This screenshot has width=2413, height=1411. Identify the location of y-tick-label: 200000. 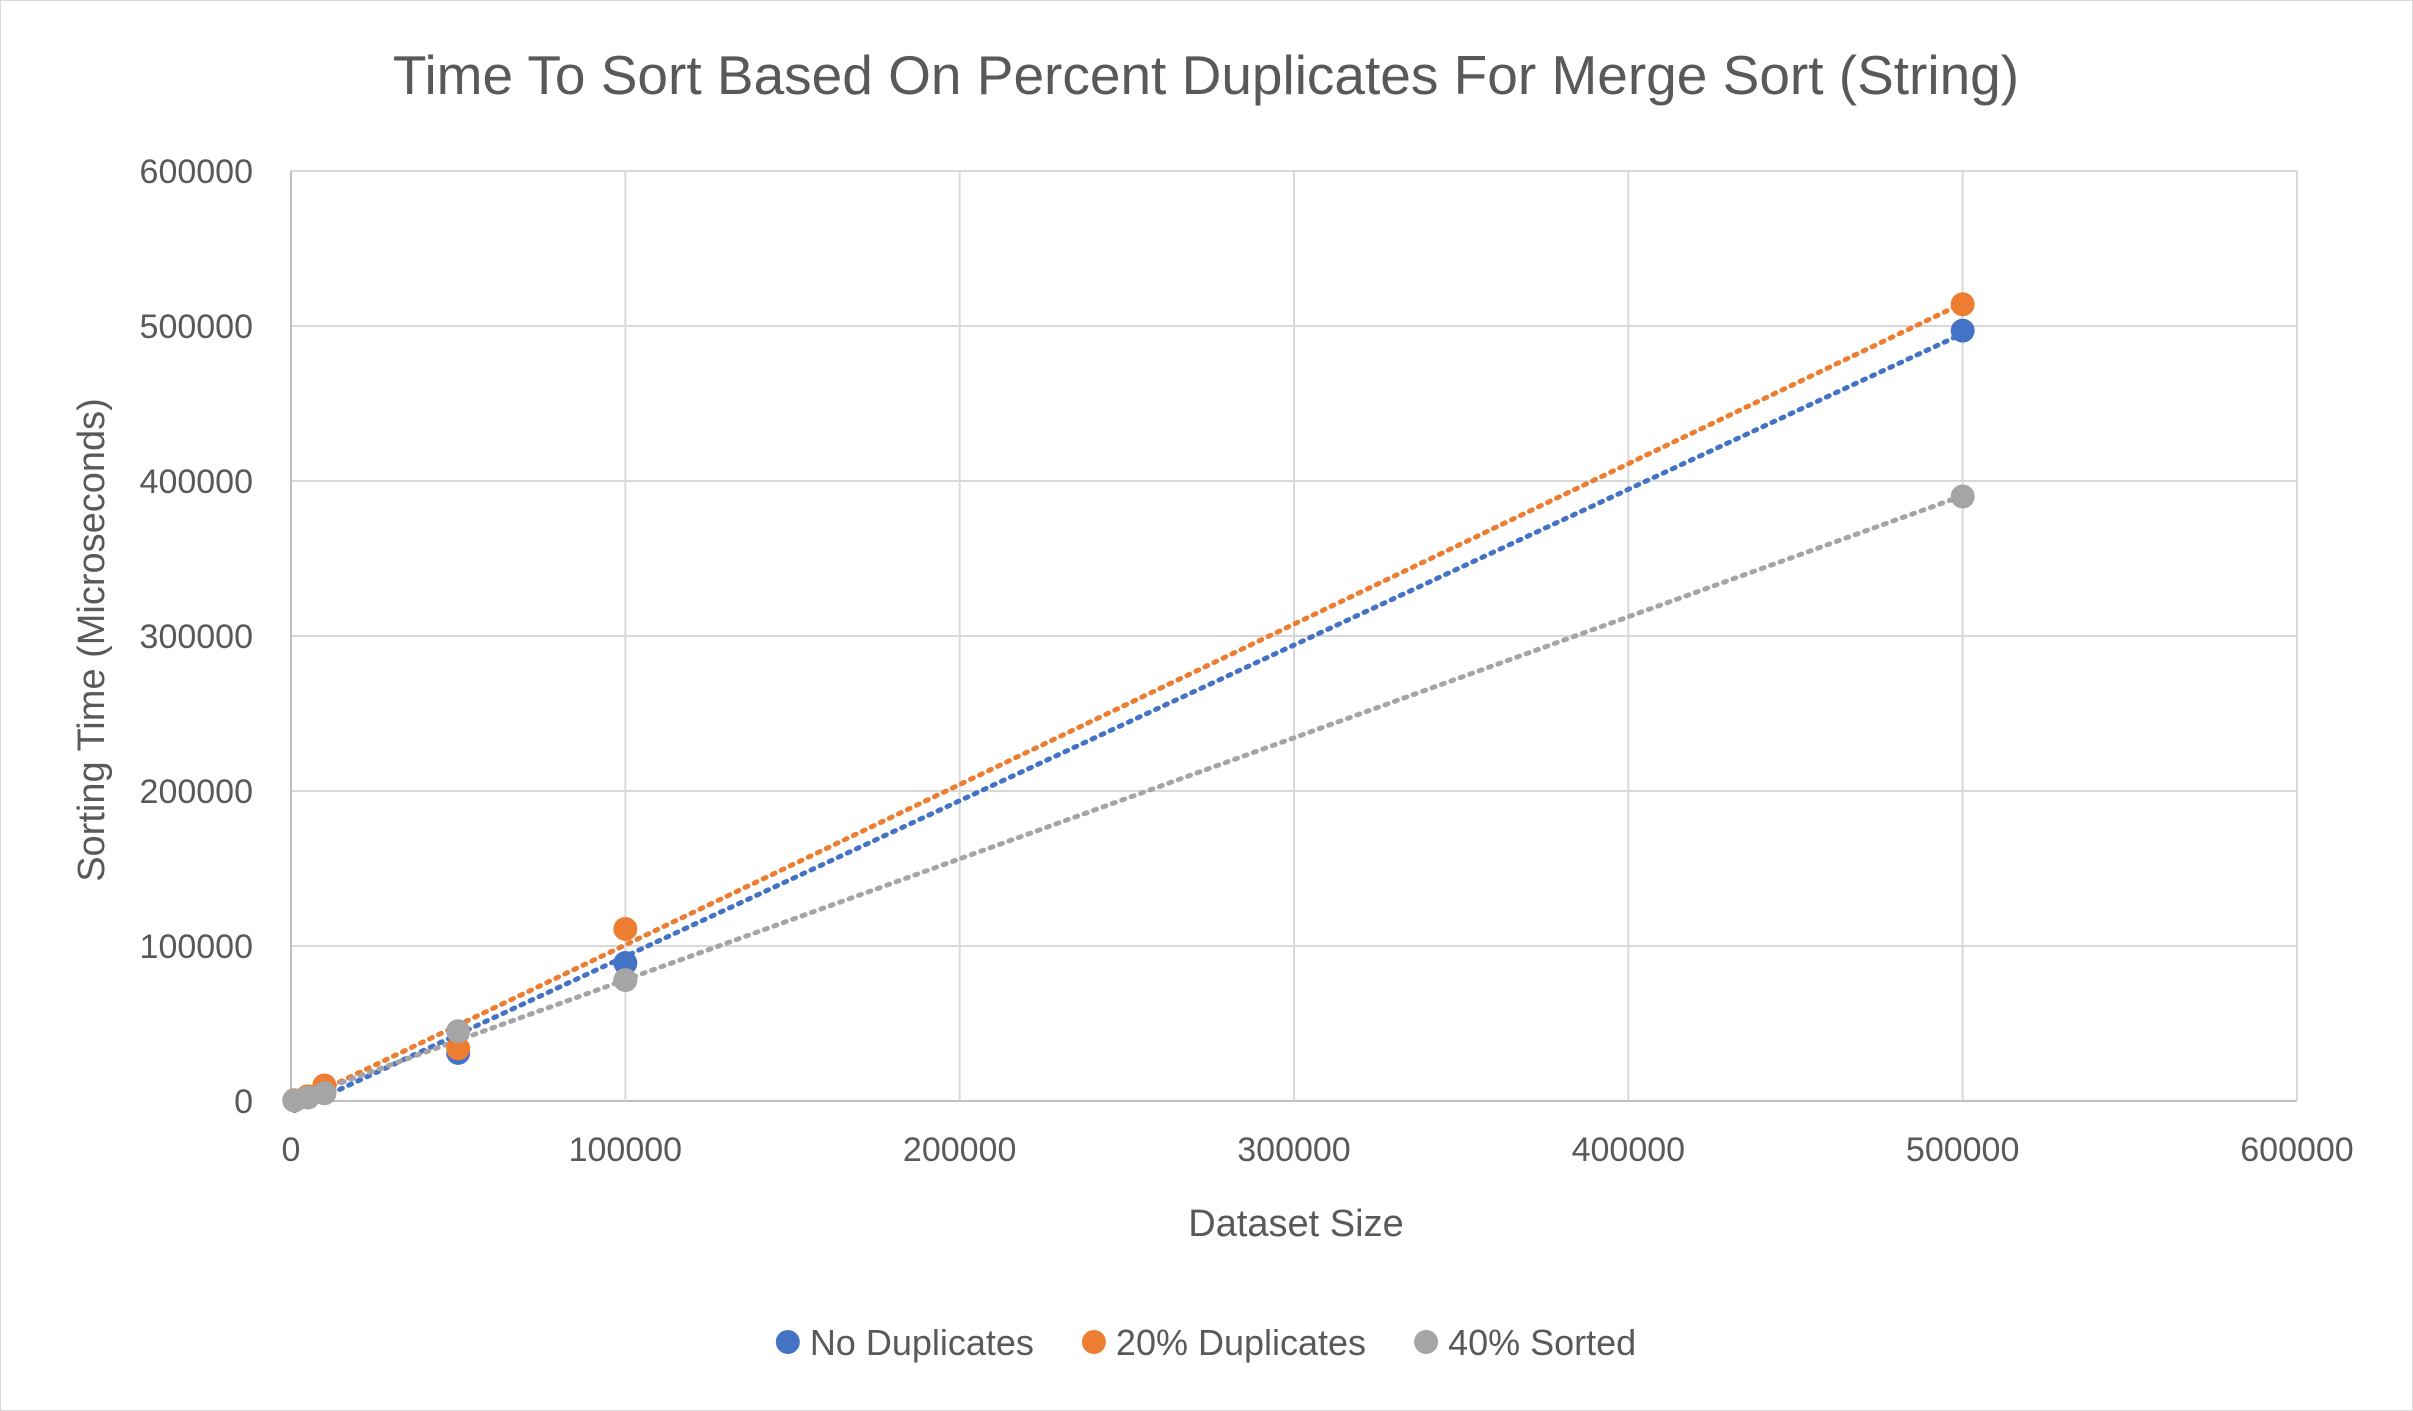
(196, 792).